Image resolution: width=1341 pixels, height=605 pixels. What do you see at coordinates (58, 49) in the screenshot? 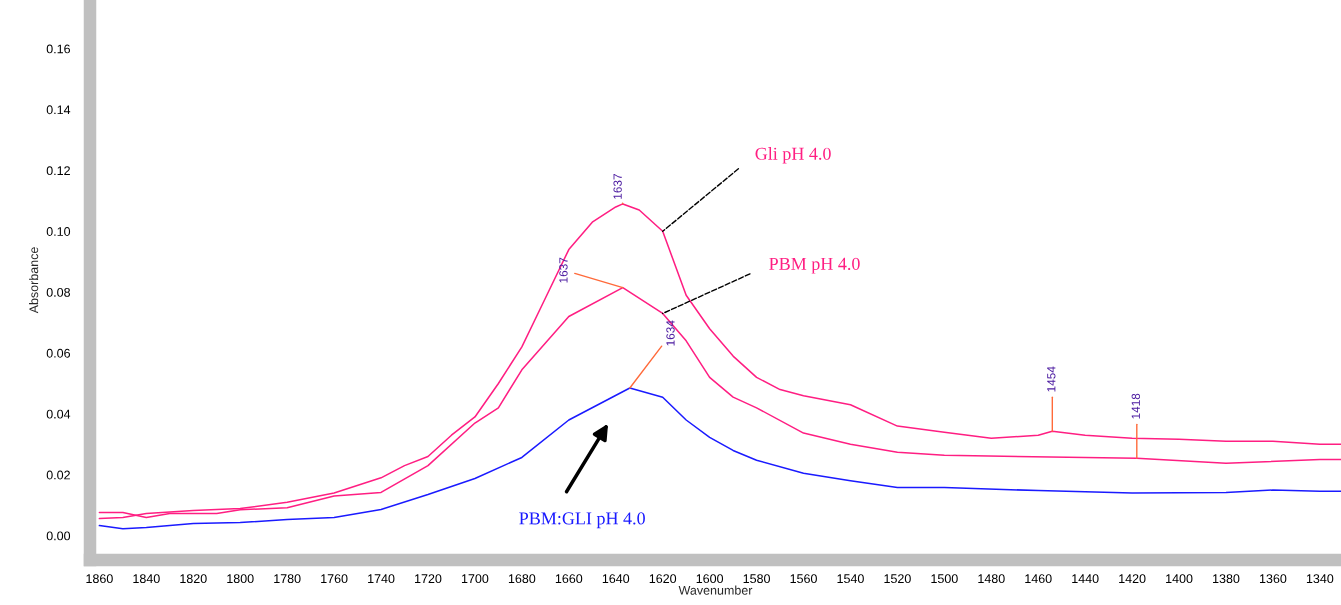
I see `y-tick-label: 0.16` at bounding box center [58, 49].